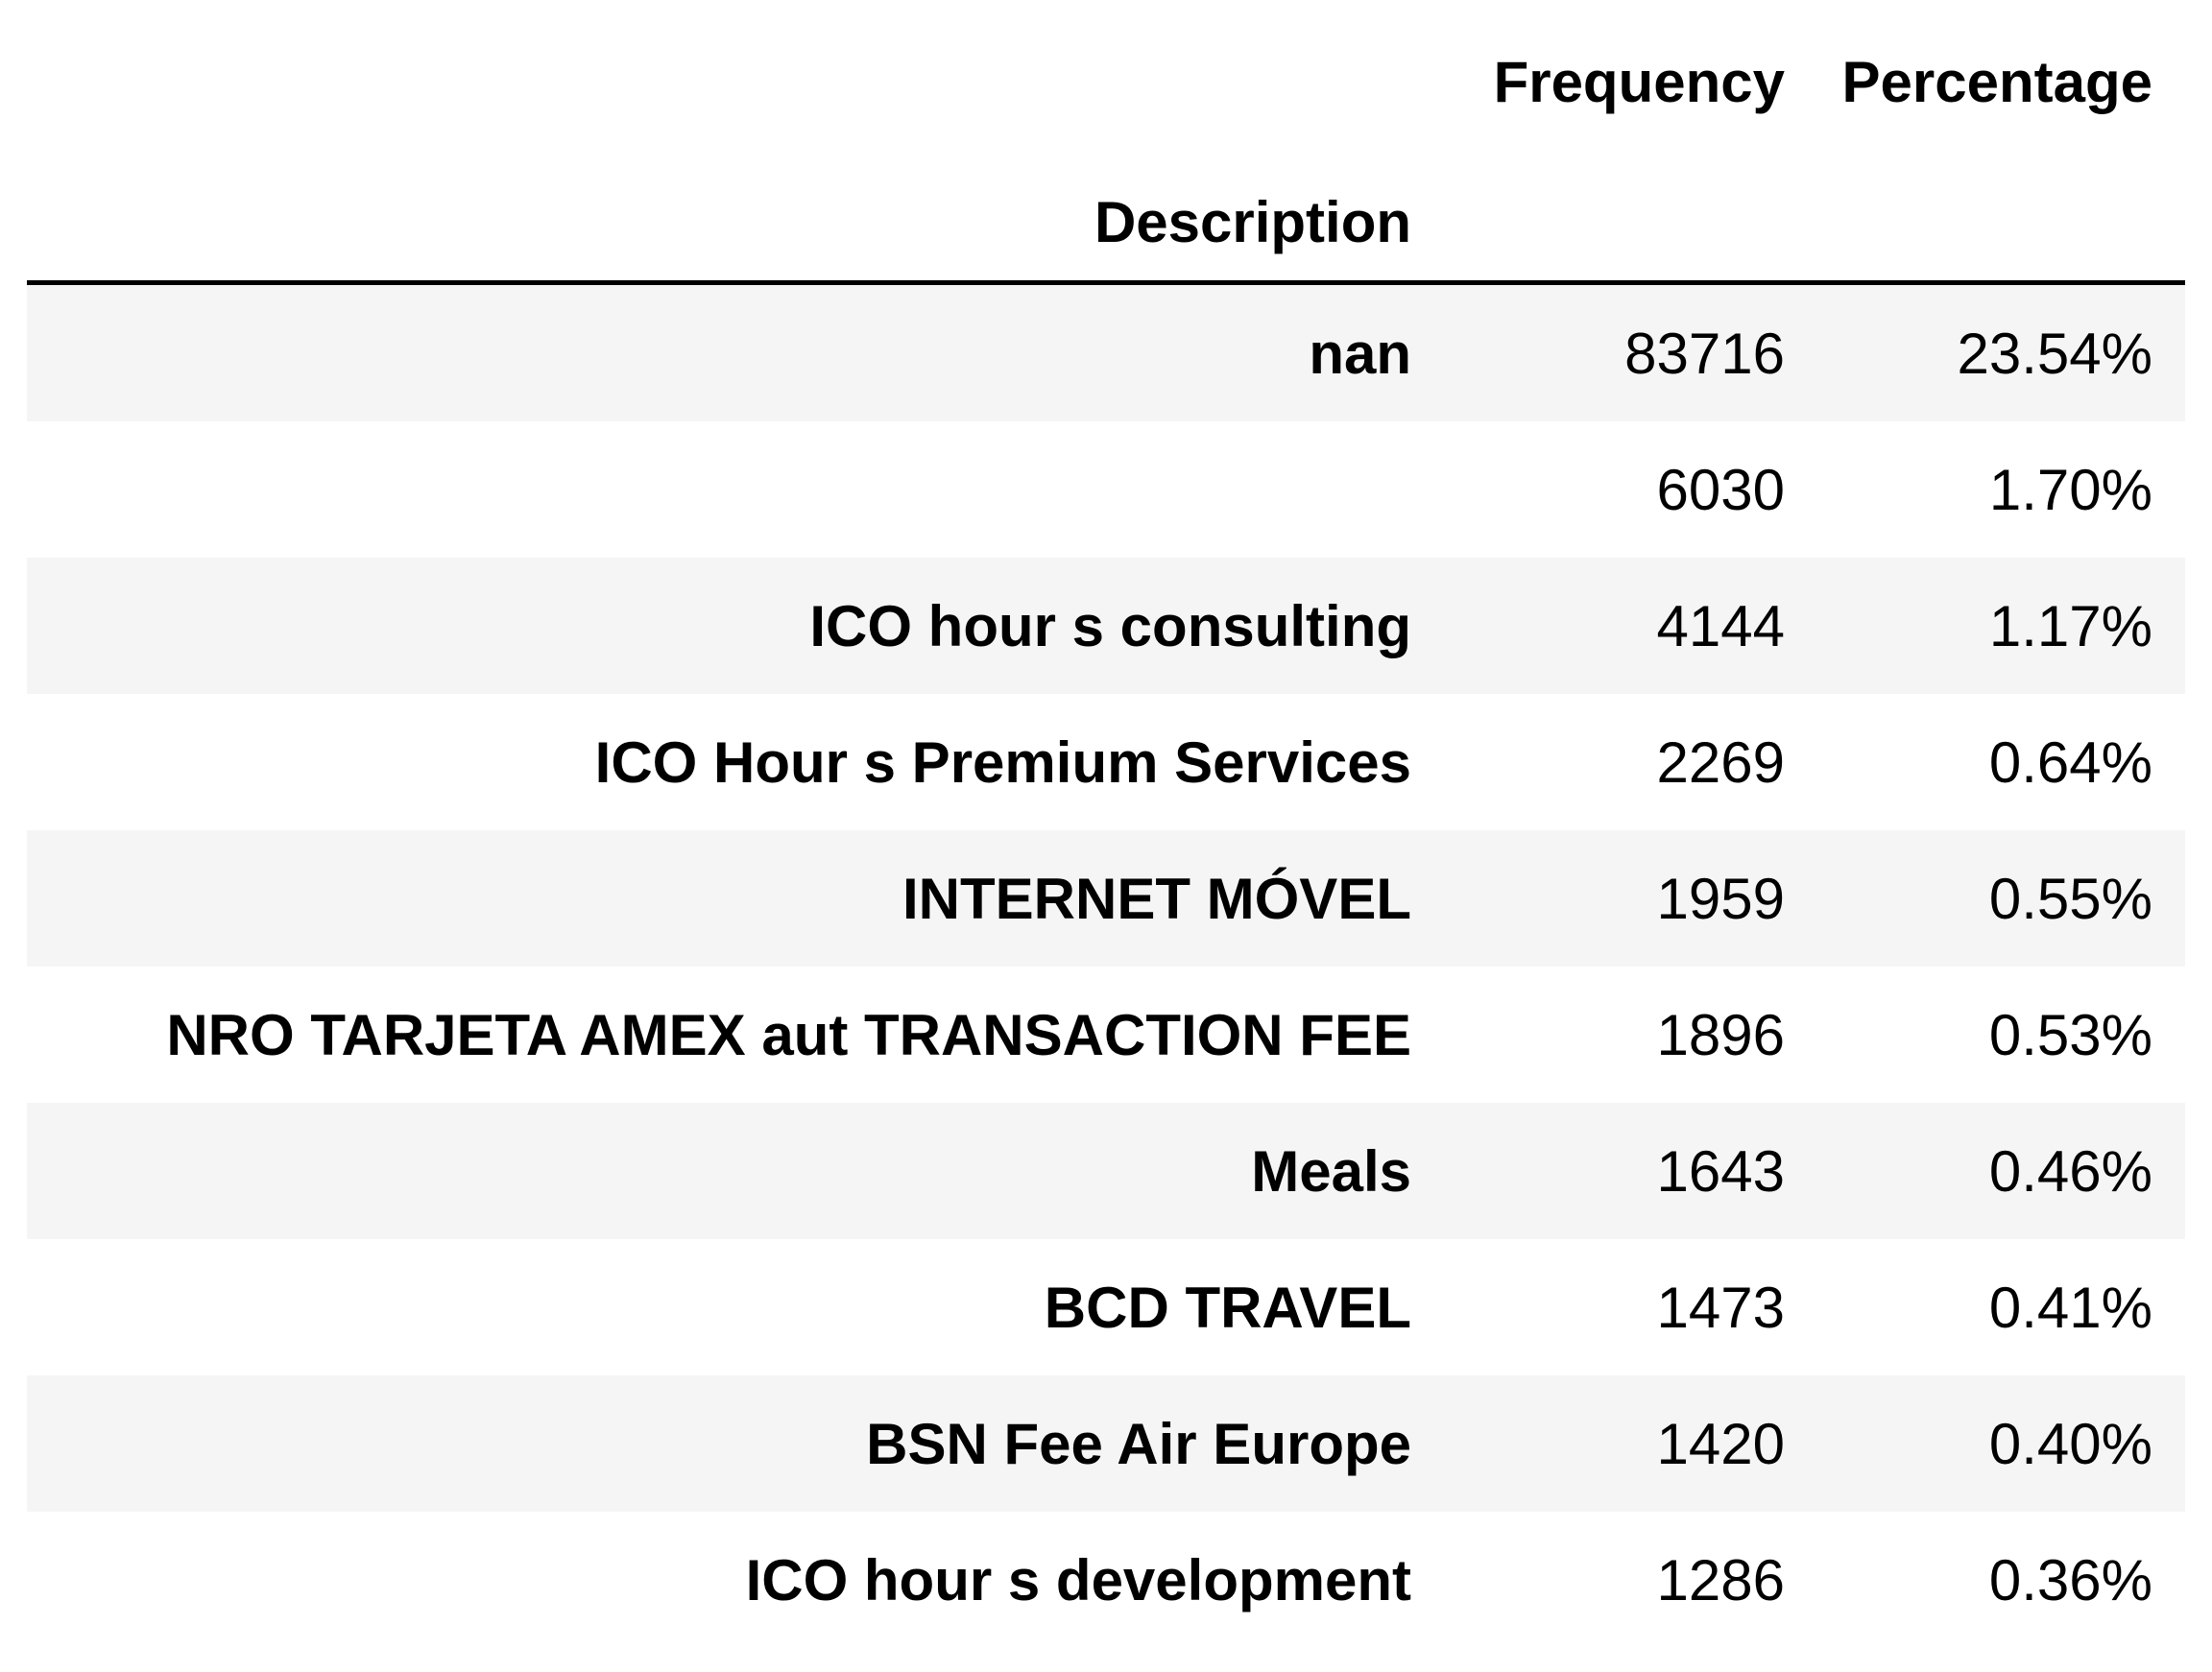 This screenshot has height=1672, width=2212. I want to click on row-description: ICO hour s development, so click(1078, 1580).